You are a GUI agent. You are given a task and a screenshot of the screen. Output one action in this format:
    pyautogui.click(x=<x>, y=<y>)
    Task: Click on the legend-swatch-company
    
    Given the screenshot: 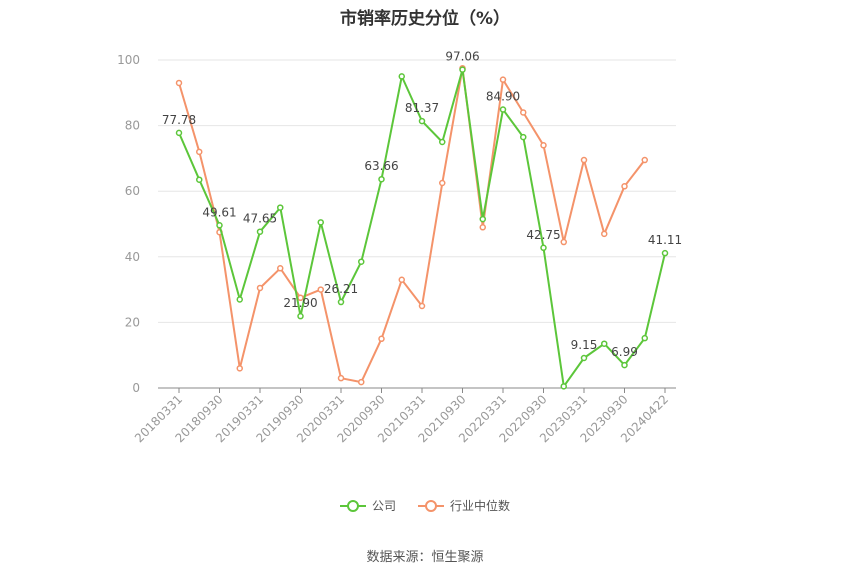 What is the action you would take?
    pyautogui.click(x=352, y=506)
    